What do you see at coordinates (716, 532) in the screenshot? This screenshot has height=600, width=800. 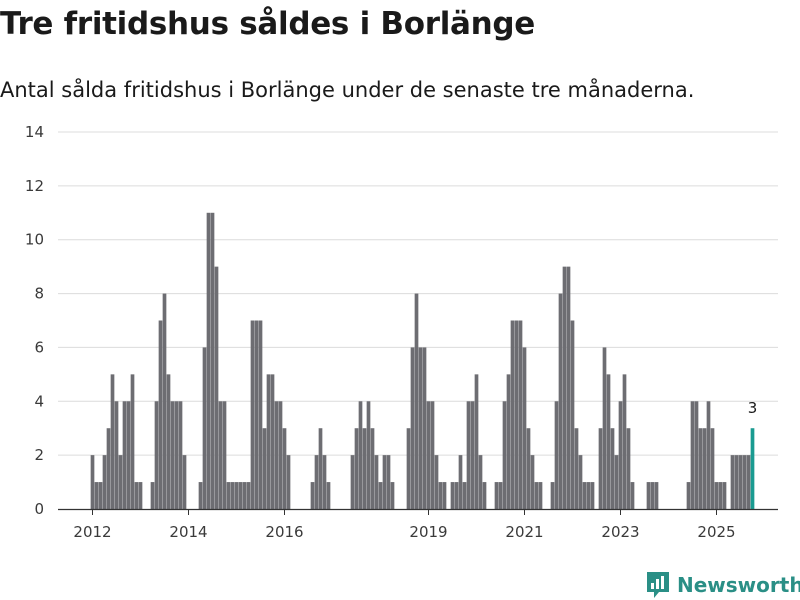 I see `x-tick-label: 2025` at bounding box center [716, 532].